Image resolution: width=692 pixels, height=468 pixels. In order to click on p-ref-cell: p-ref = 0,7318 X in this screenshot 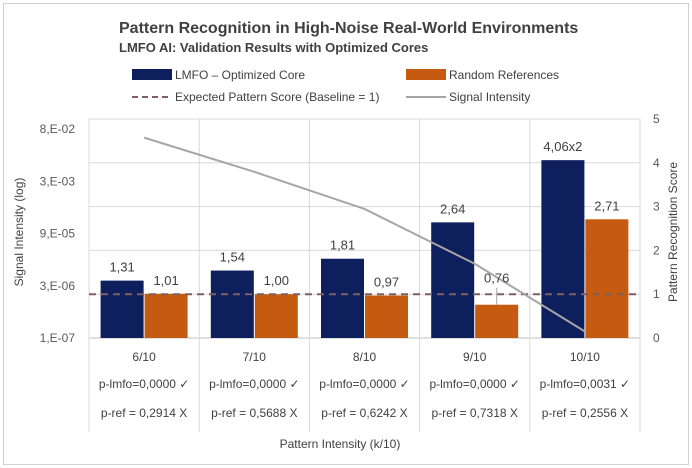, I will do `click(475, 413)`.